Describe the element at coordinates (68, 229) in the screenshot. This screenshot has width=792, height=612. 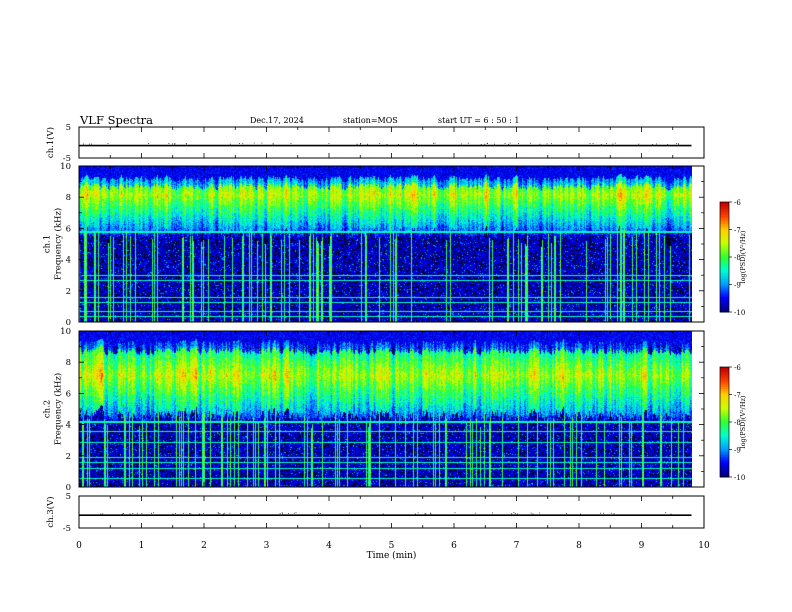
I see `y-tick-label: 6` at that location.